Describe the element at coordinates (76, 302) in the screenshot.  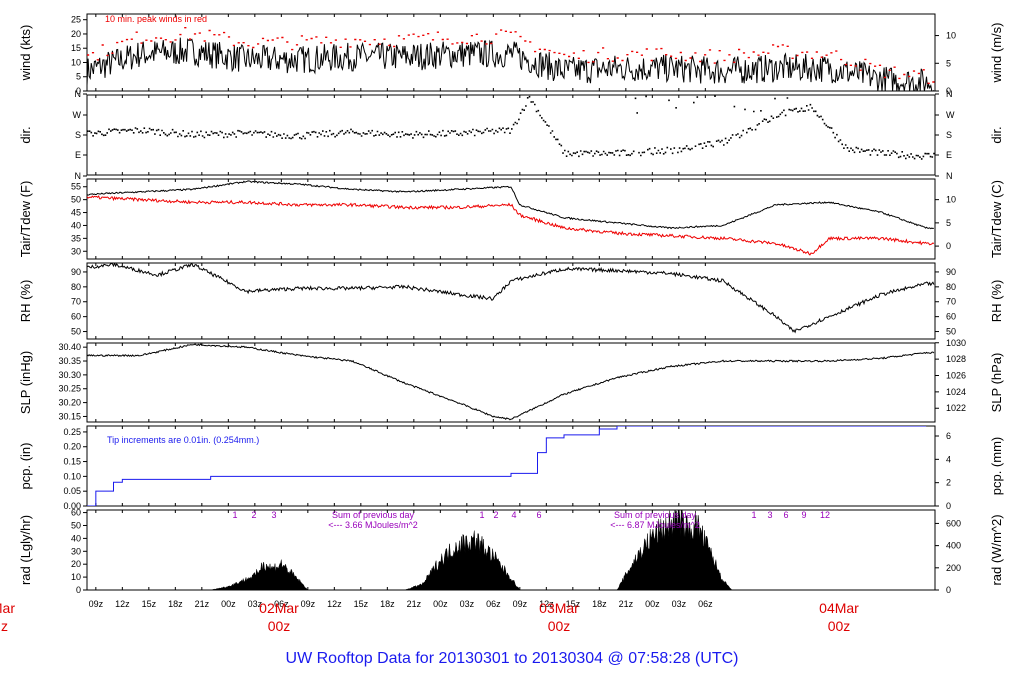
I see `y-tick-label: 70` at that location.